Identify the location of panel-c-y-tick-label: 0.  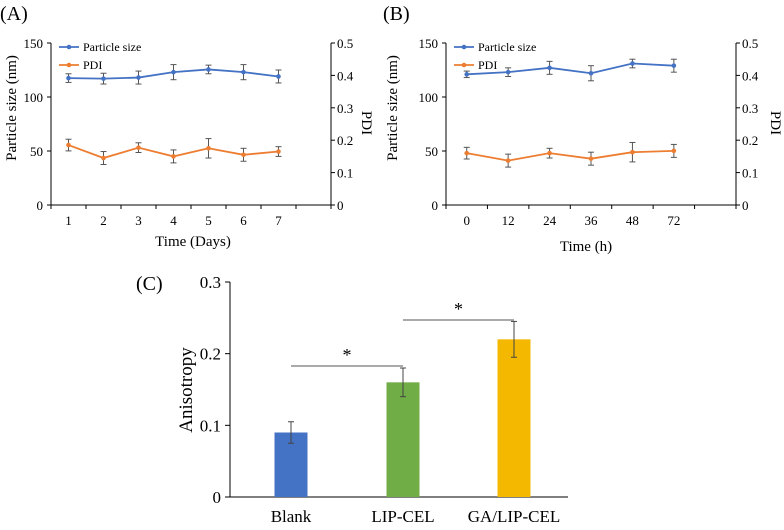
(217, 497).